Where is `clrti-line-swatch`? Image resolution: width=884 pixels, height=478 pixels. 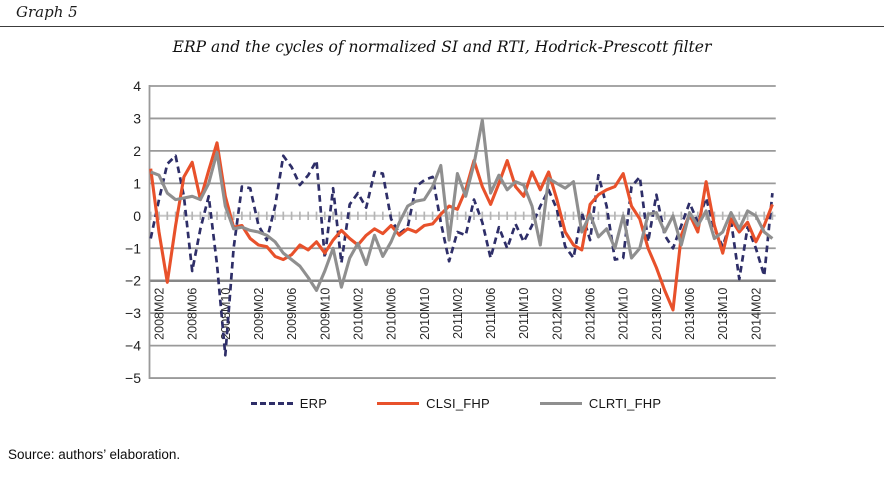 clrti-line-swatch is located at coordinates (560, 403).